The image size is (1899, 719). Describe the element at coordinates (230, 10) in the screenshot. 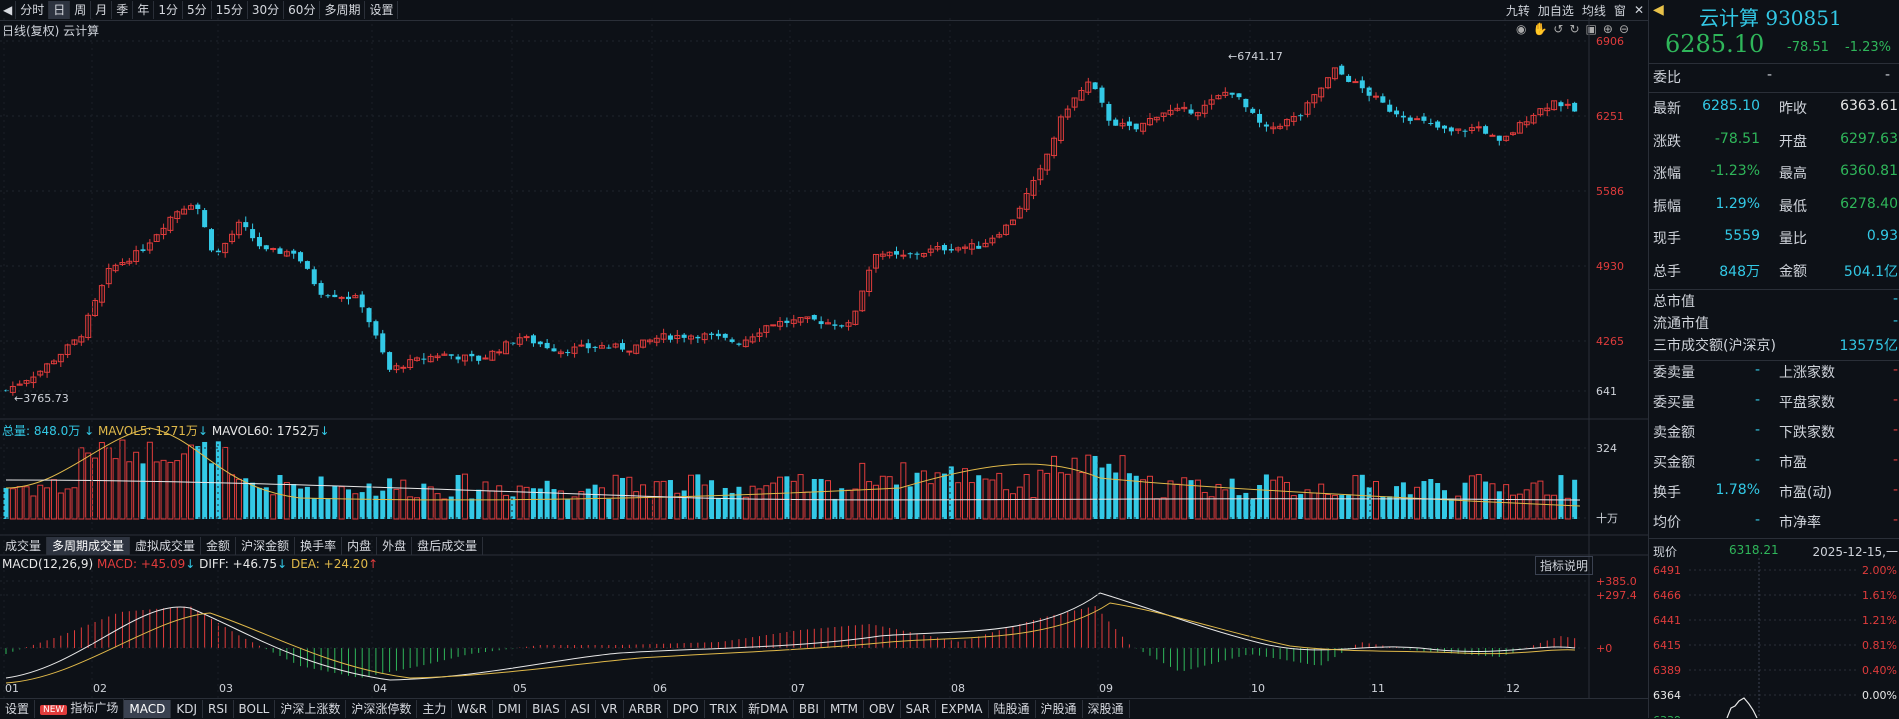

I see `period-8: 15分` at that location.